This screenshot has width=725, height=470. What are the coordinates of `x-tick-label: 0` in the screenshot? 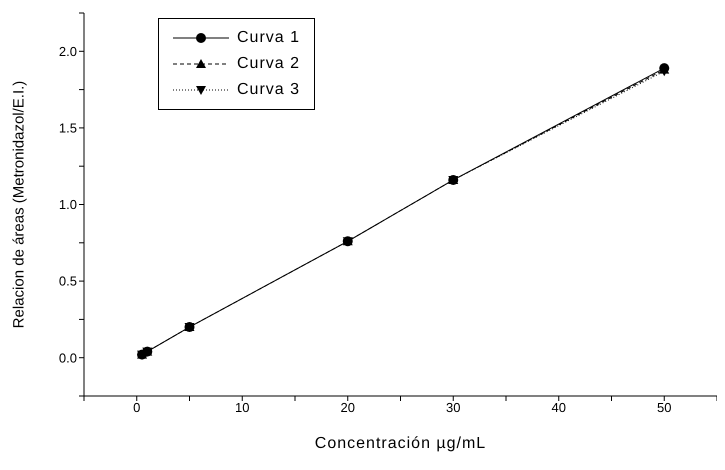 It's located at (136, 408).